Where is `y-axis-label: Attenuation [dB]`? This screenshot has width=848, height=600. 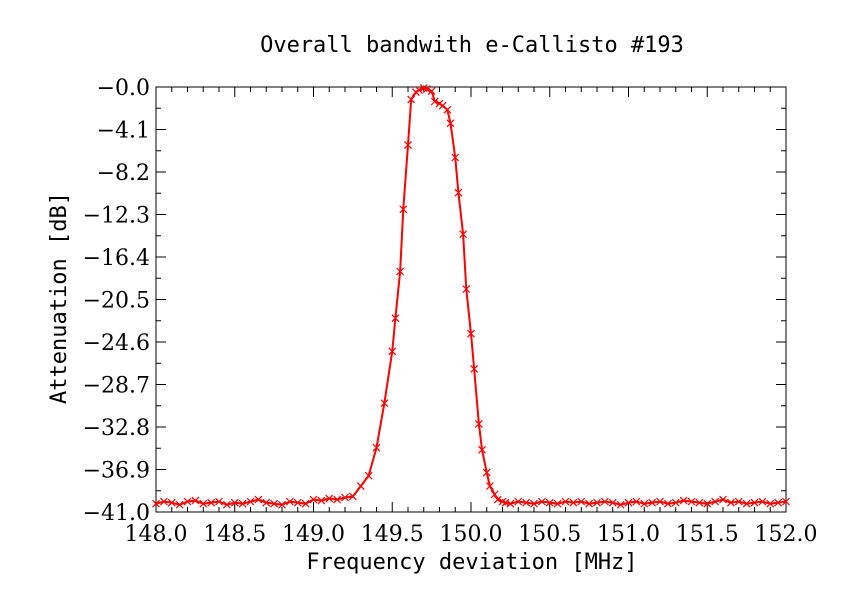
y-axis-label: Attenuation [dB] is located at coordinates (59, 298).